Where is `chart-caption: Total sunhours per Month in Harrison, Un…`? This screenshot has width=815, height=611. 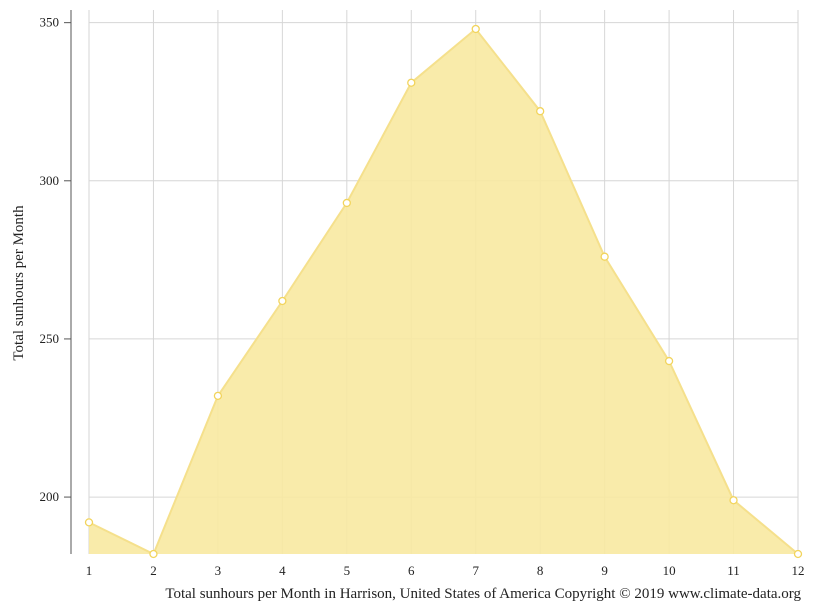 chart-caption: Total sunhours per Month in Harrison, Un… is located at coordinates (483, 594).